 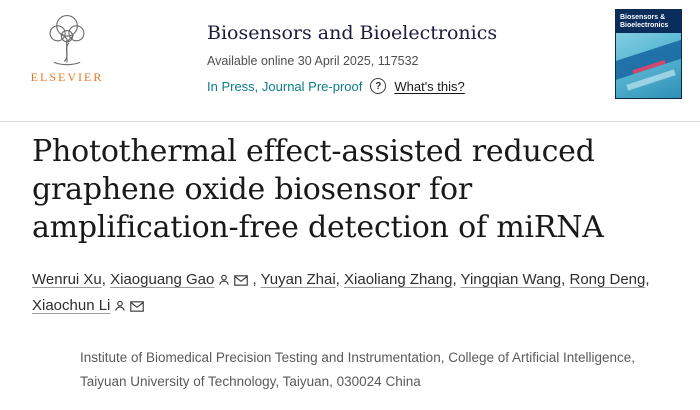 What do you see at coordinates (643, 17) in the screenshot?
I see `cover-title-line1: Biosensors &` at bounding box center [643, 17].